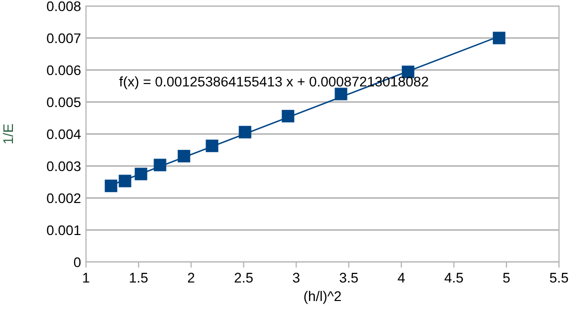  I want to click on x-tick-label: 2.5, so click(243, 277).